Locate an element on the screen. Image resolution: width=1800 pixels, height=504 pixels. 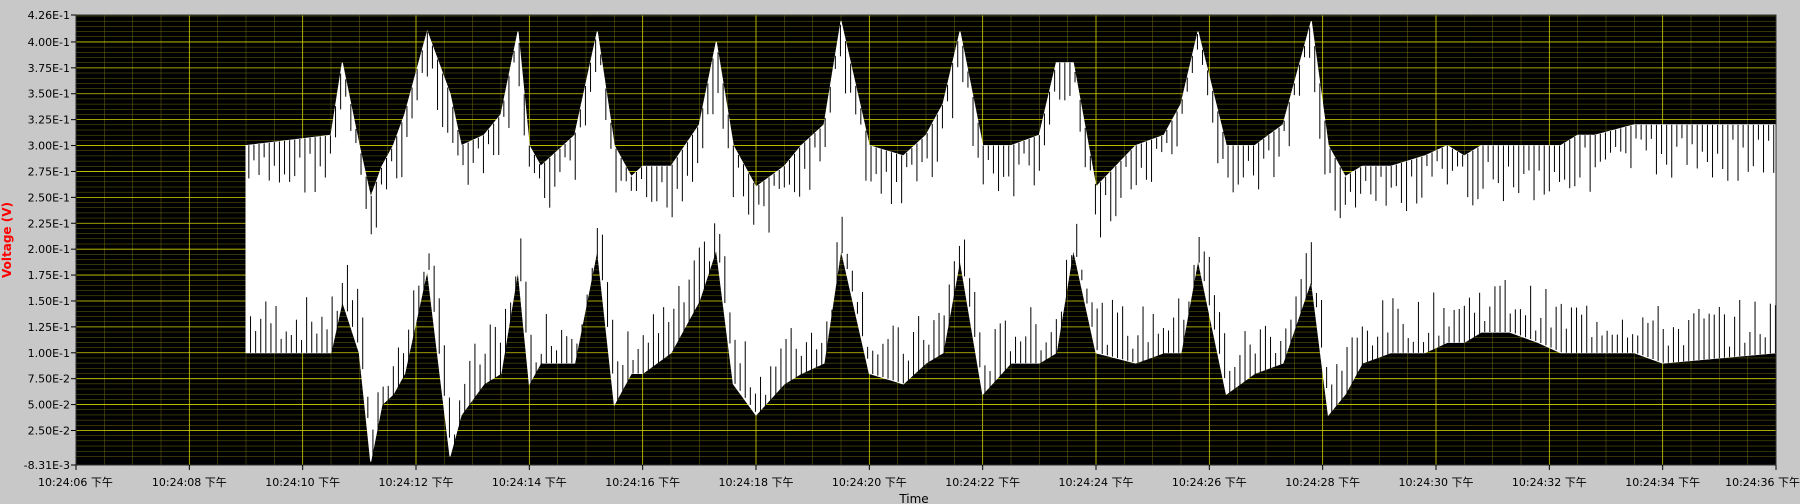
x-tick-label: 10:24:32 下午 is located at coordinates (1549, 482).